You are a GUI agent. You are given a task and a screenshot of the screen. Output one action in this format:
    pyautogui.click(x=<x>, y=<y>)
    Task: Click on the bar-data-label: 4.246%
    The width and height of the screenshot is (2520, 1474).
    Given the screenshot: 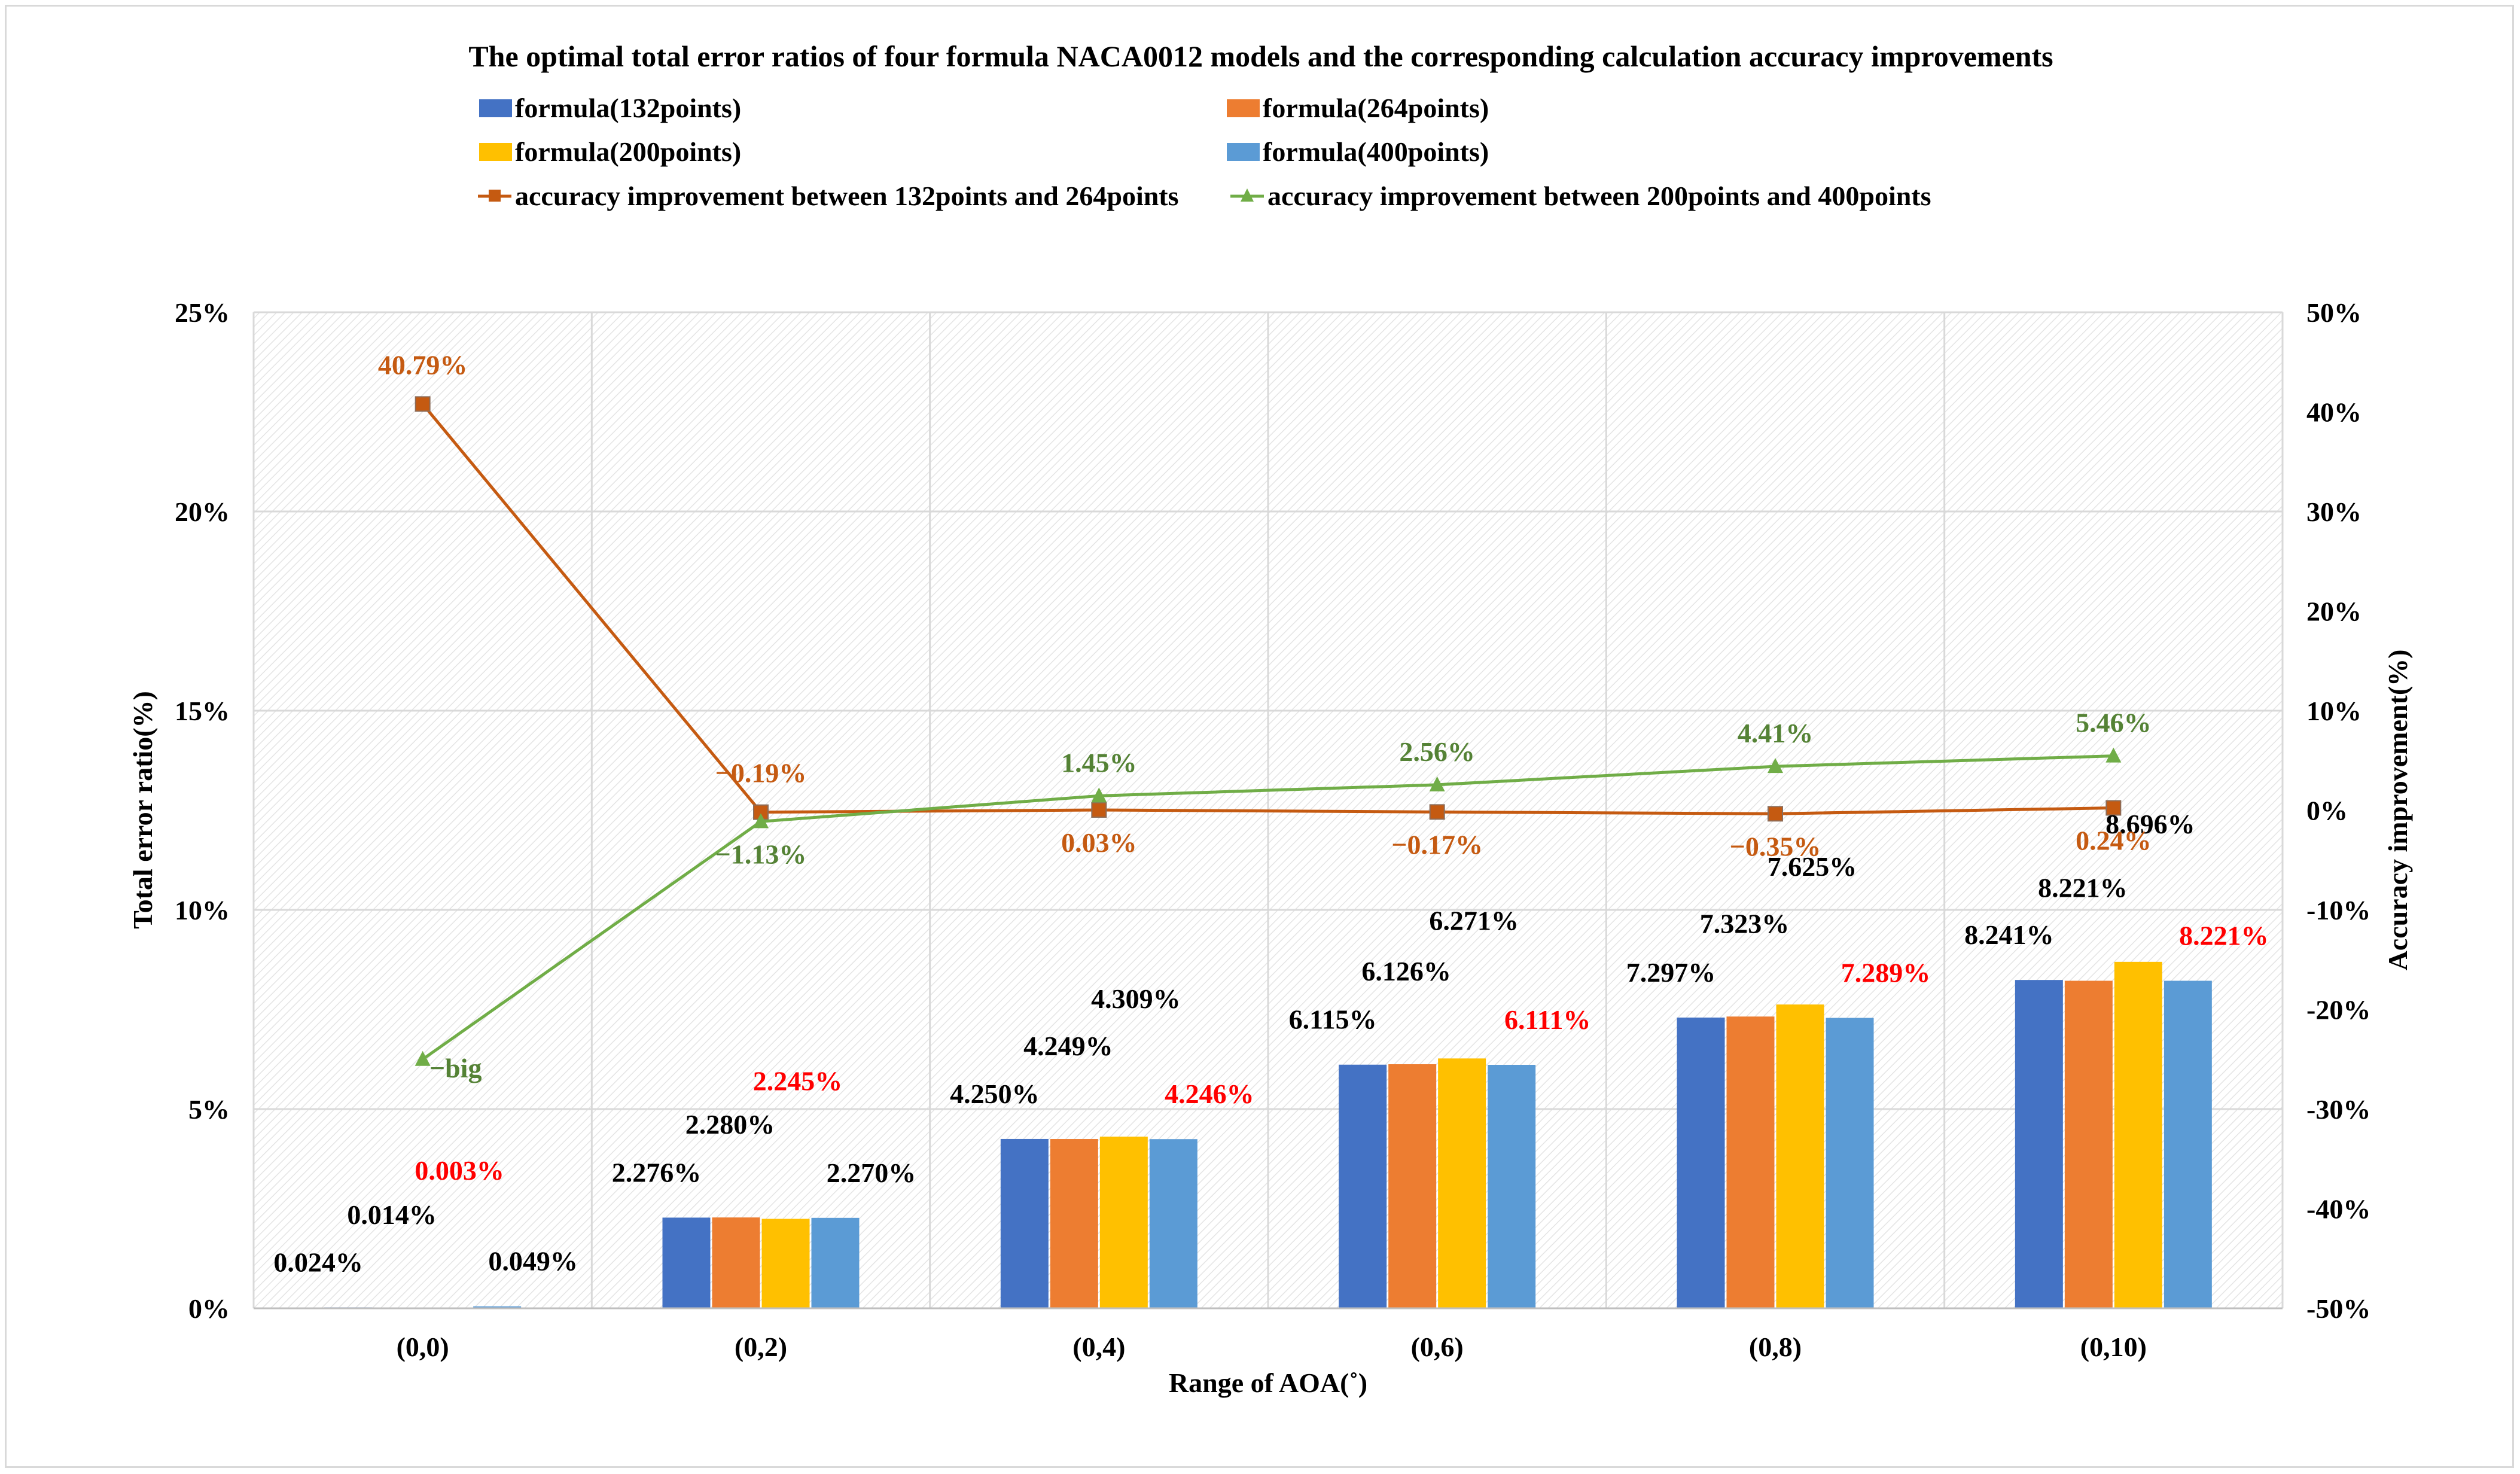 What is the action you would take?
    pyautogui.click(x=1209, y=1094)
    